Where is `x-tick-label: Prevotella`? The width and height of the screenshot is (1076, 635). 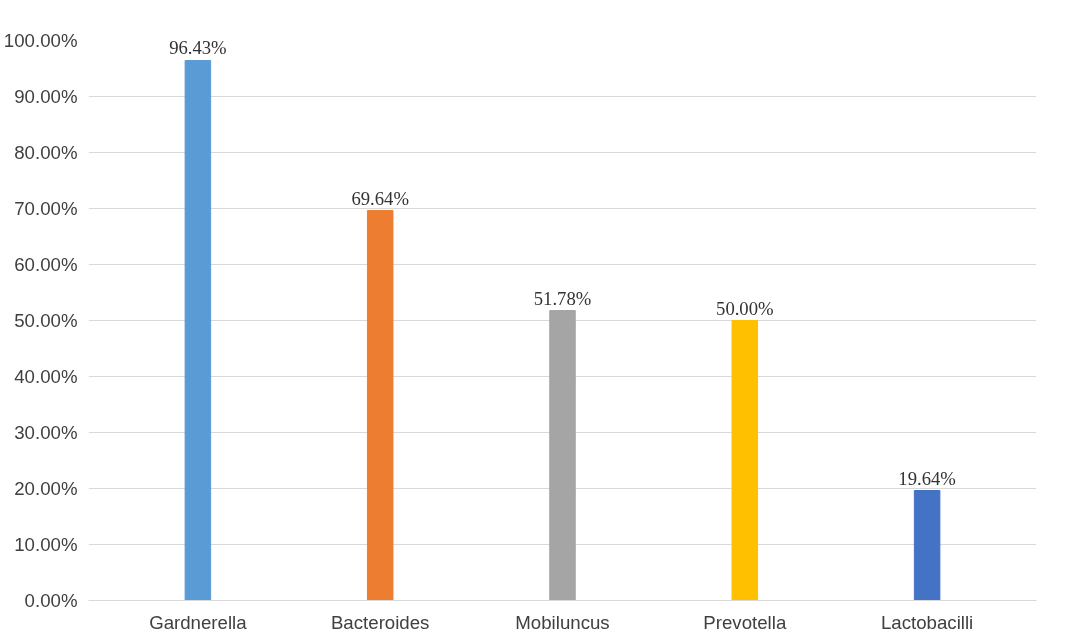
x-tick-label: Prevotella is located at coordinates (745, 622).